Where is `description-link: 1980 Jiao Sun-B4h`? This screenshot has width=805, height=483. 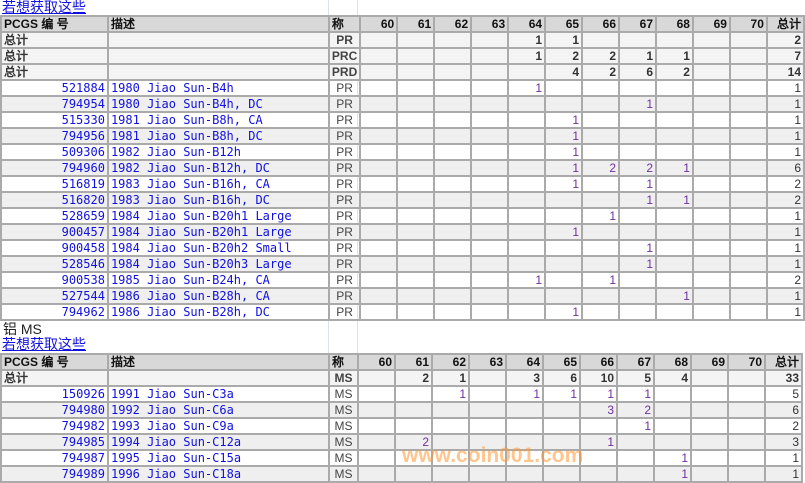 description-link: 1980 Jiao Sun-B4h is located at coordinates (218, 88).